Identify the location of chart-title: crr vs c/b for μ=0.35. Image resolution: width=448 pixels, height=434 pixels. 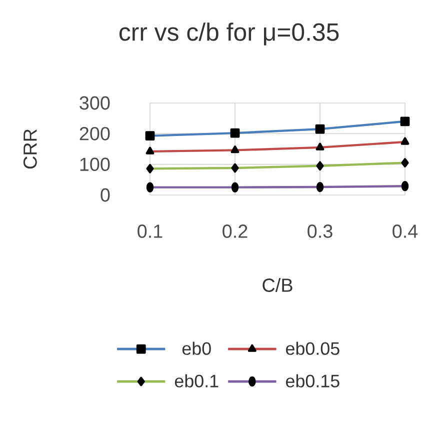
(229, 34).